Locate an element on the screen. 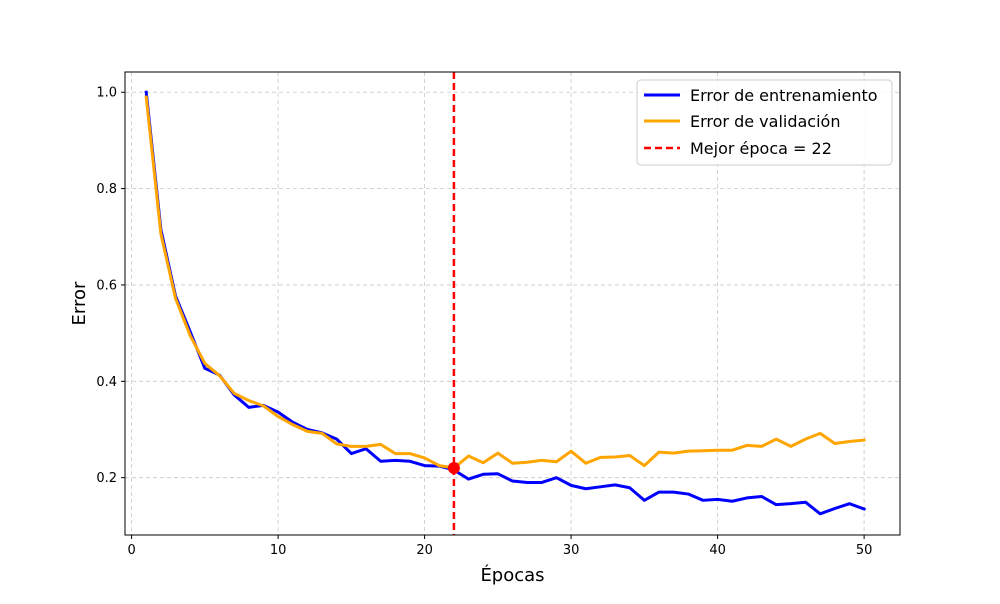  y-tick-label: 0.2 is located at coordinates (106, 478).